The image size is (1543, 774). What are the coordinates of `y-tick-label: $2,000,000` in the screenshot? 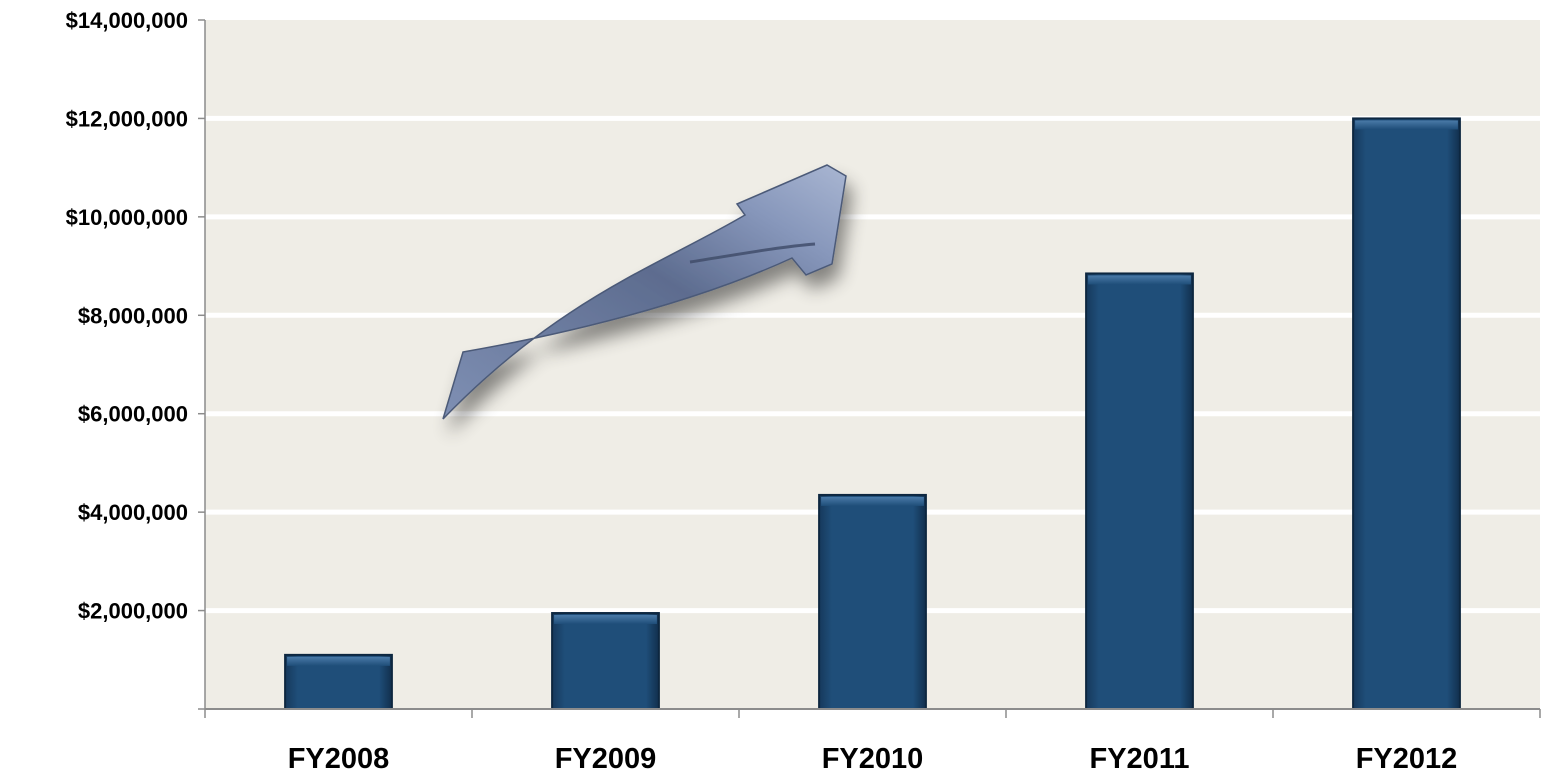 It's located at (133, 611).